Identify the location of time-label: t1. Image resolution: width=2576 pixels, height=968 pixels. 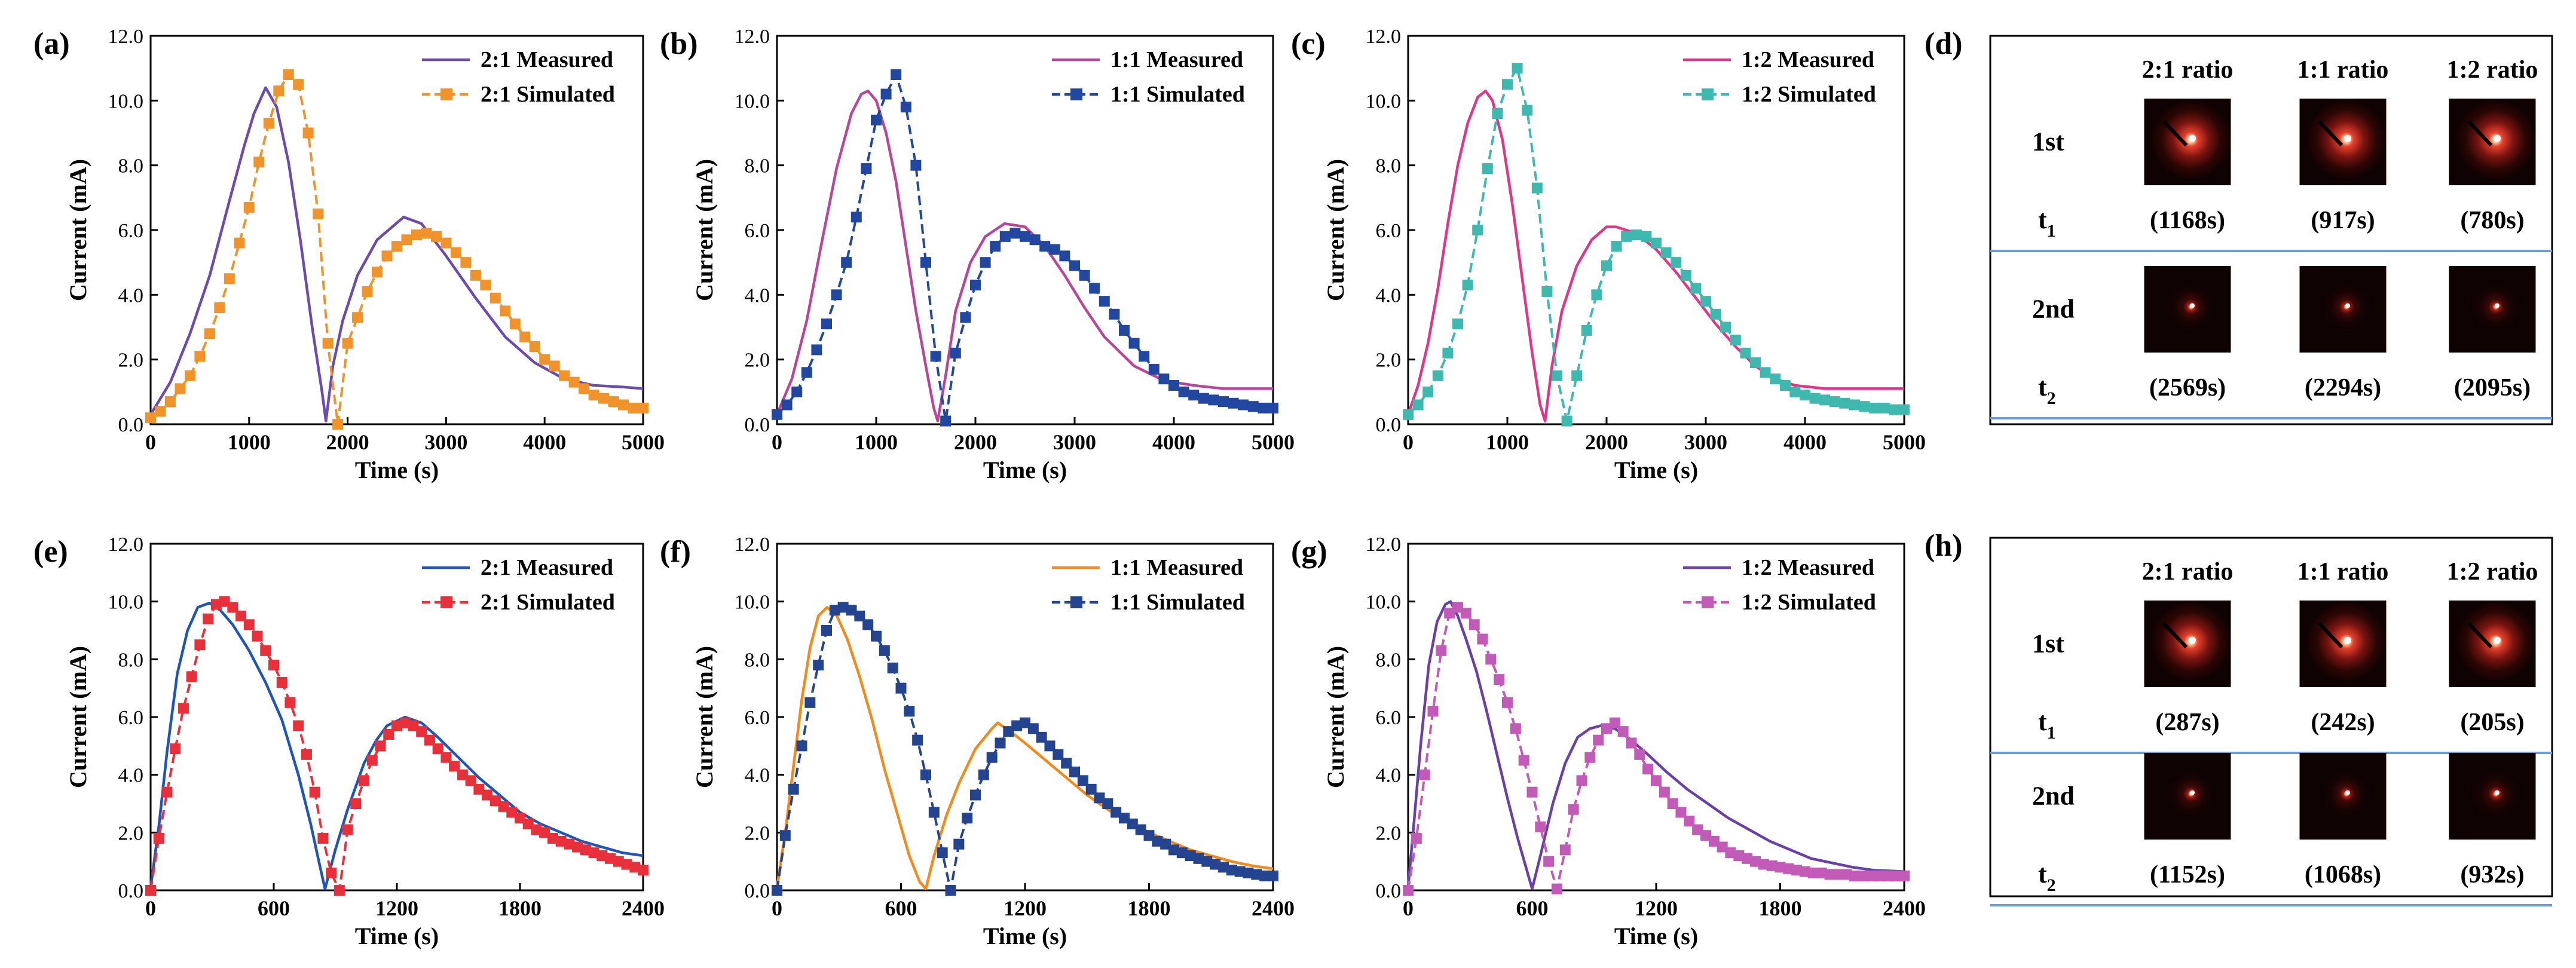
(2047, 725).